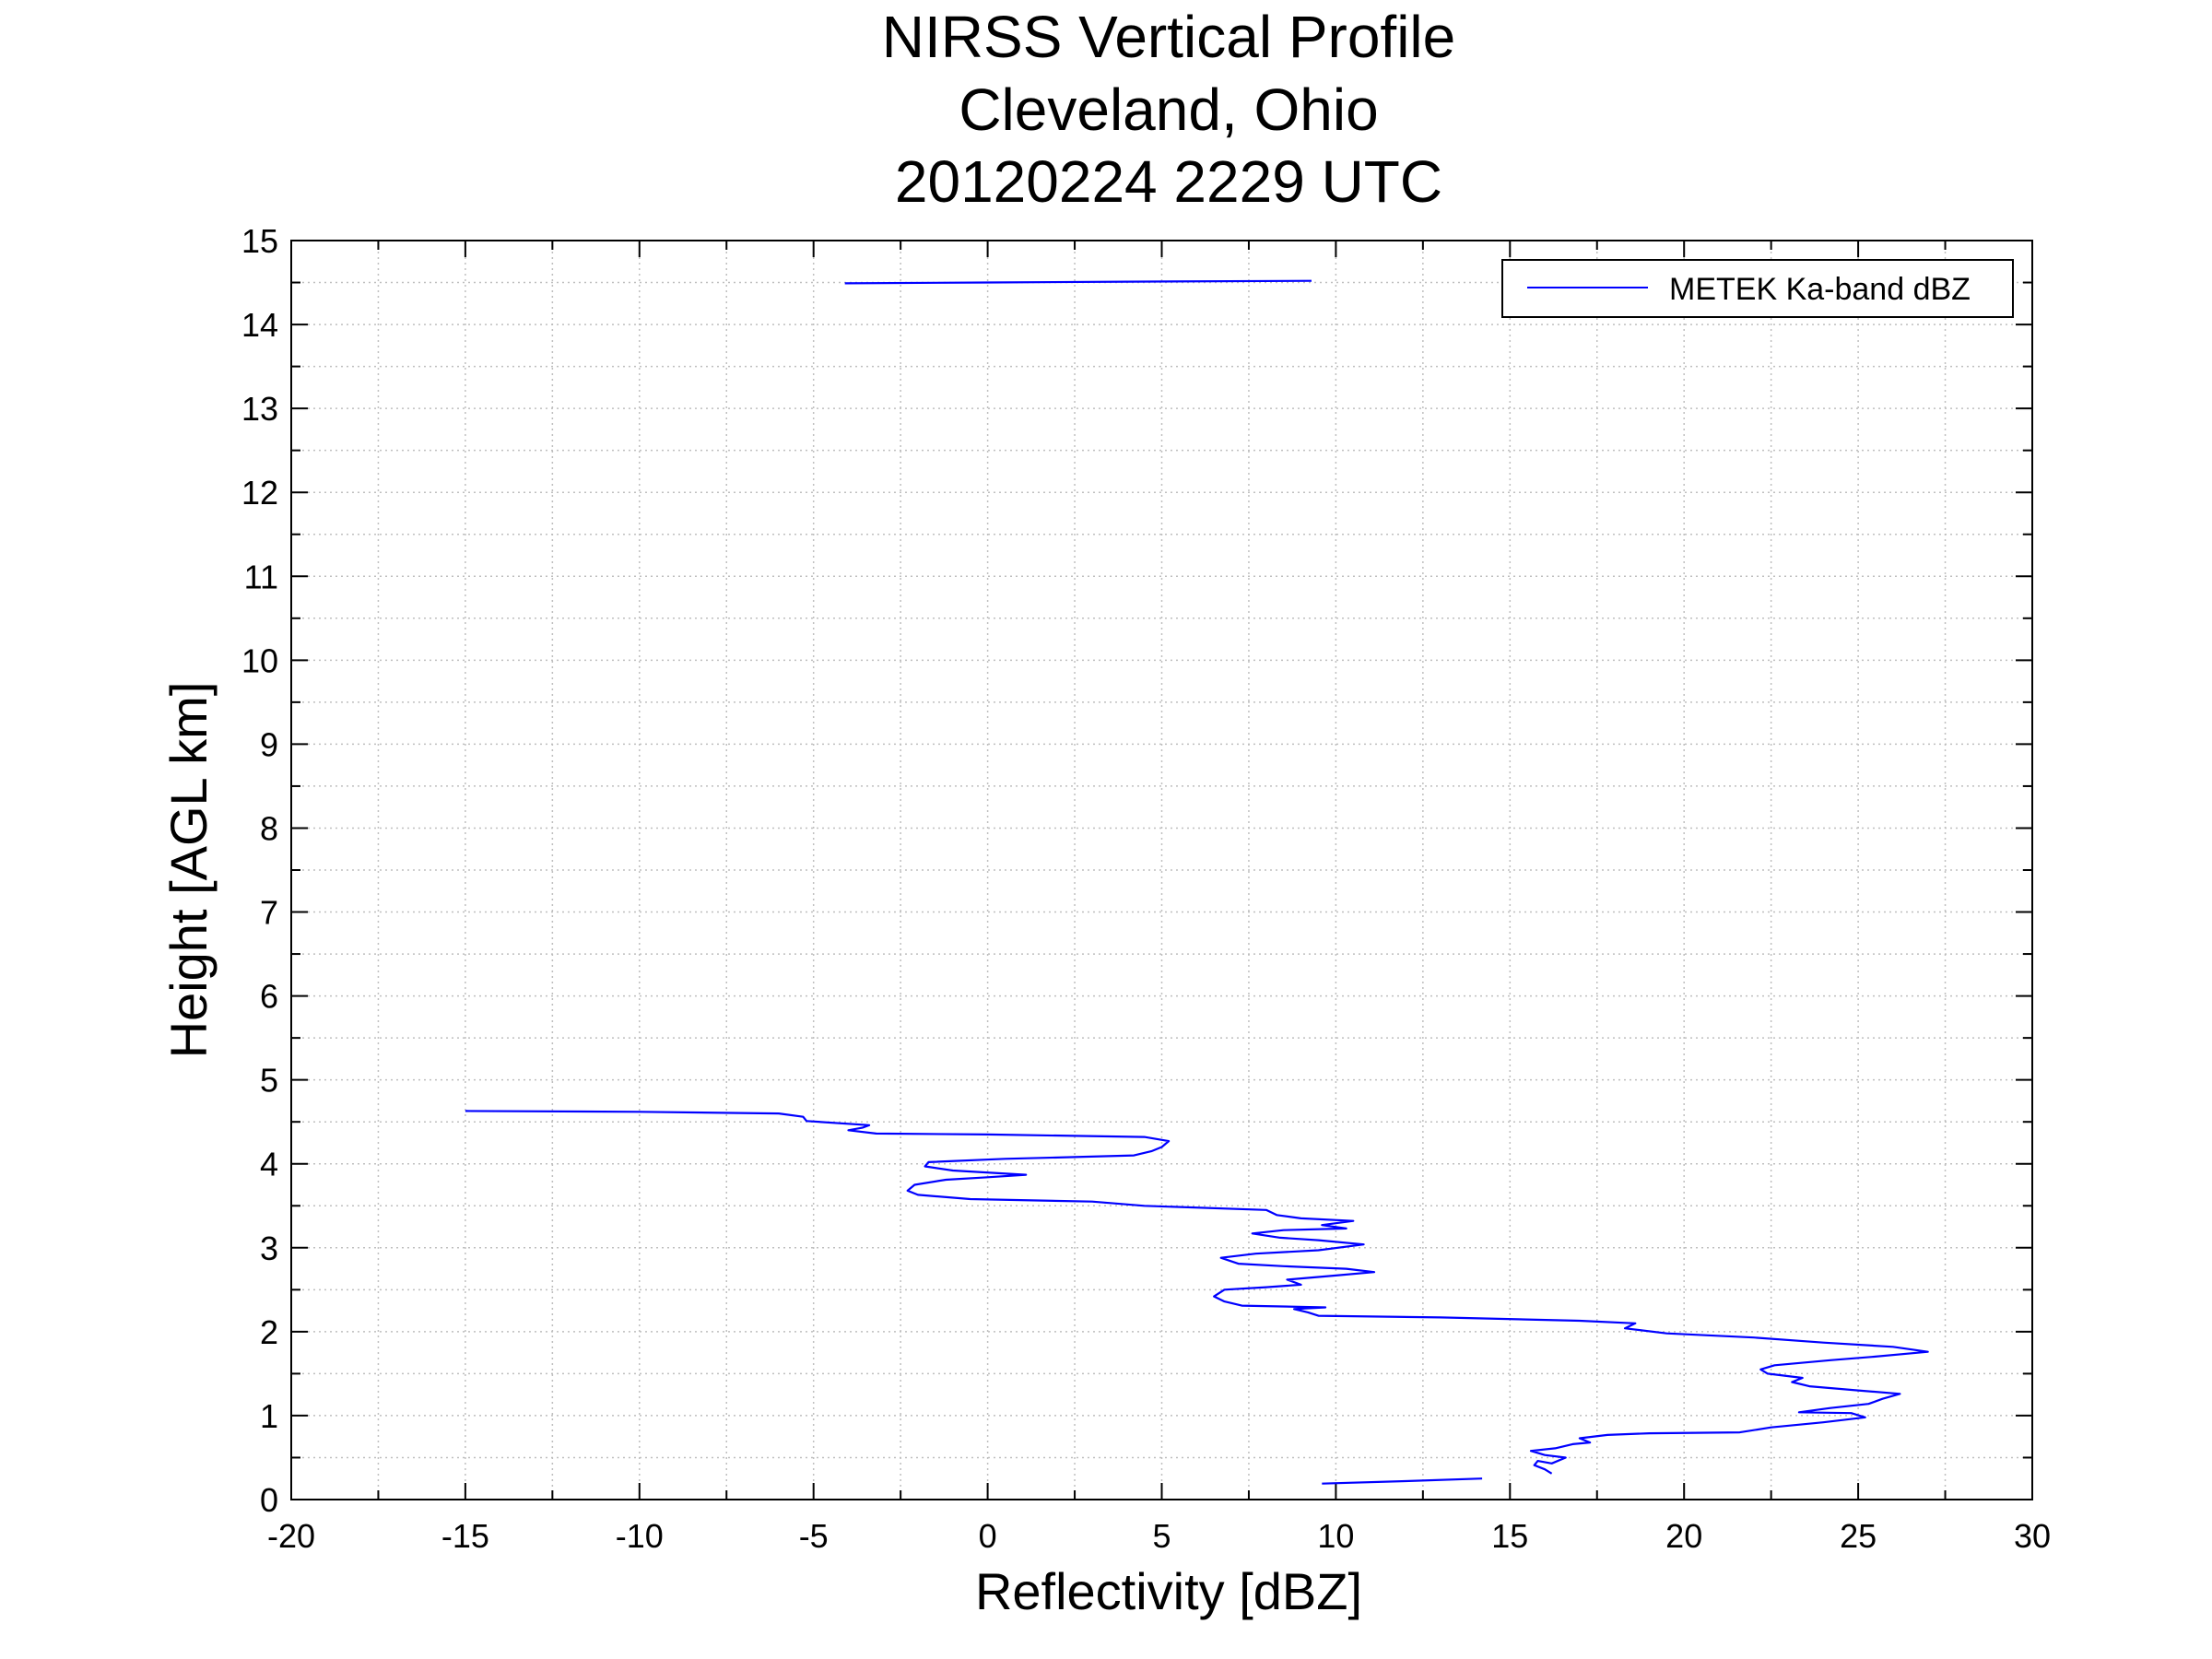 This screenshot has height=1659, width=2212. Describe the element at coordinates (2032, 1536) in the screenshot. I see `x-tick-label: 30` at that location.